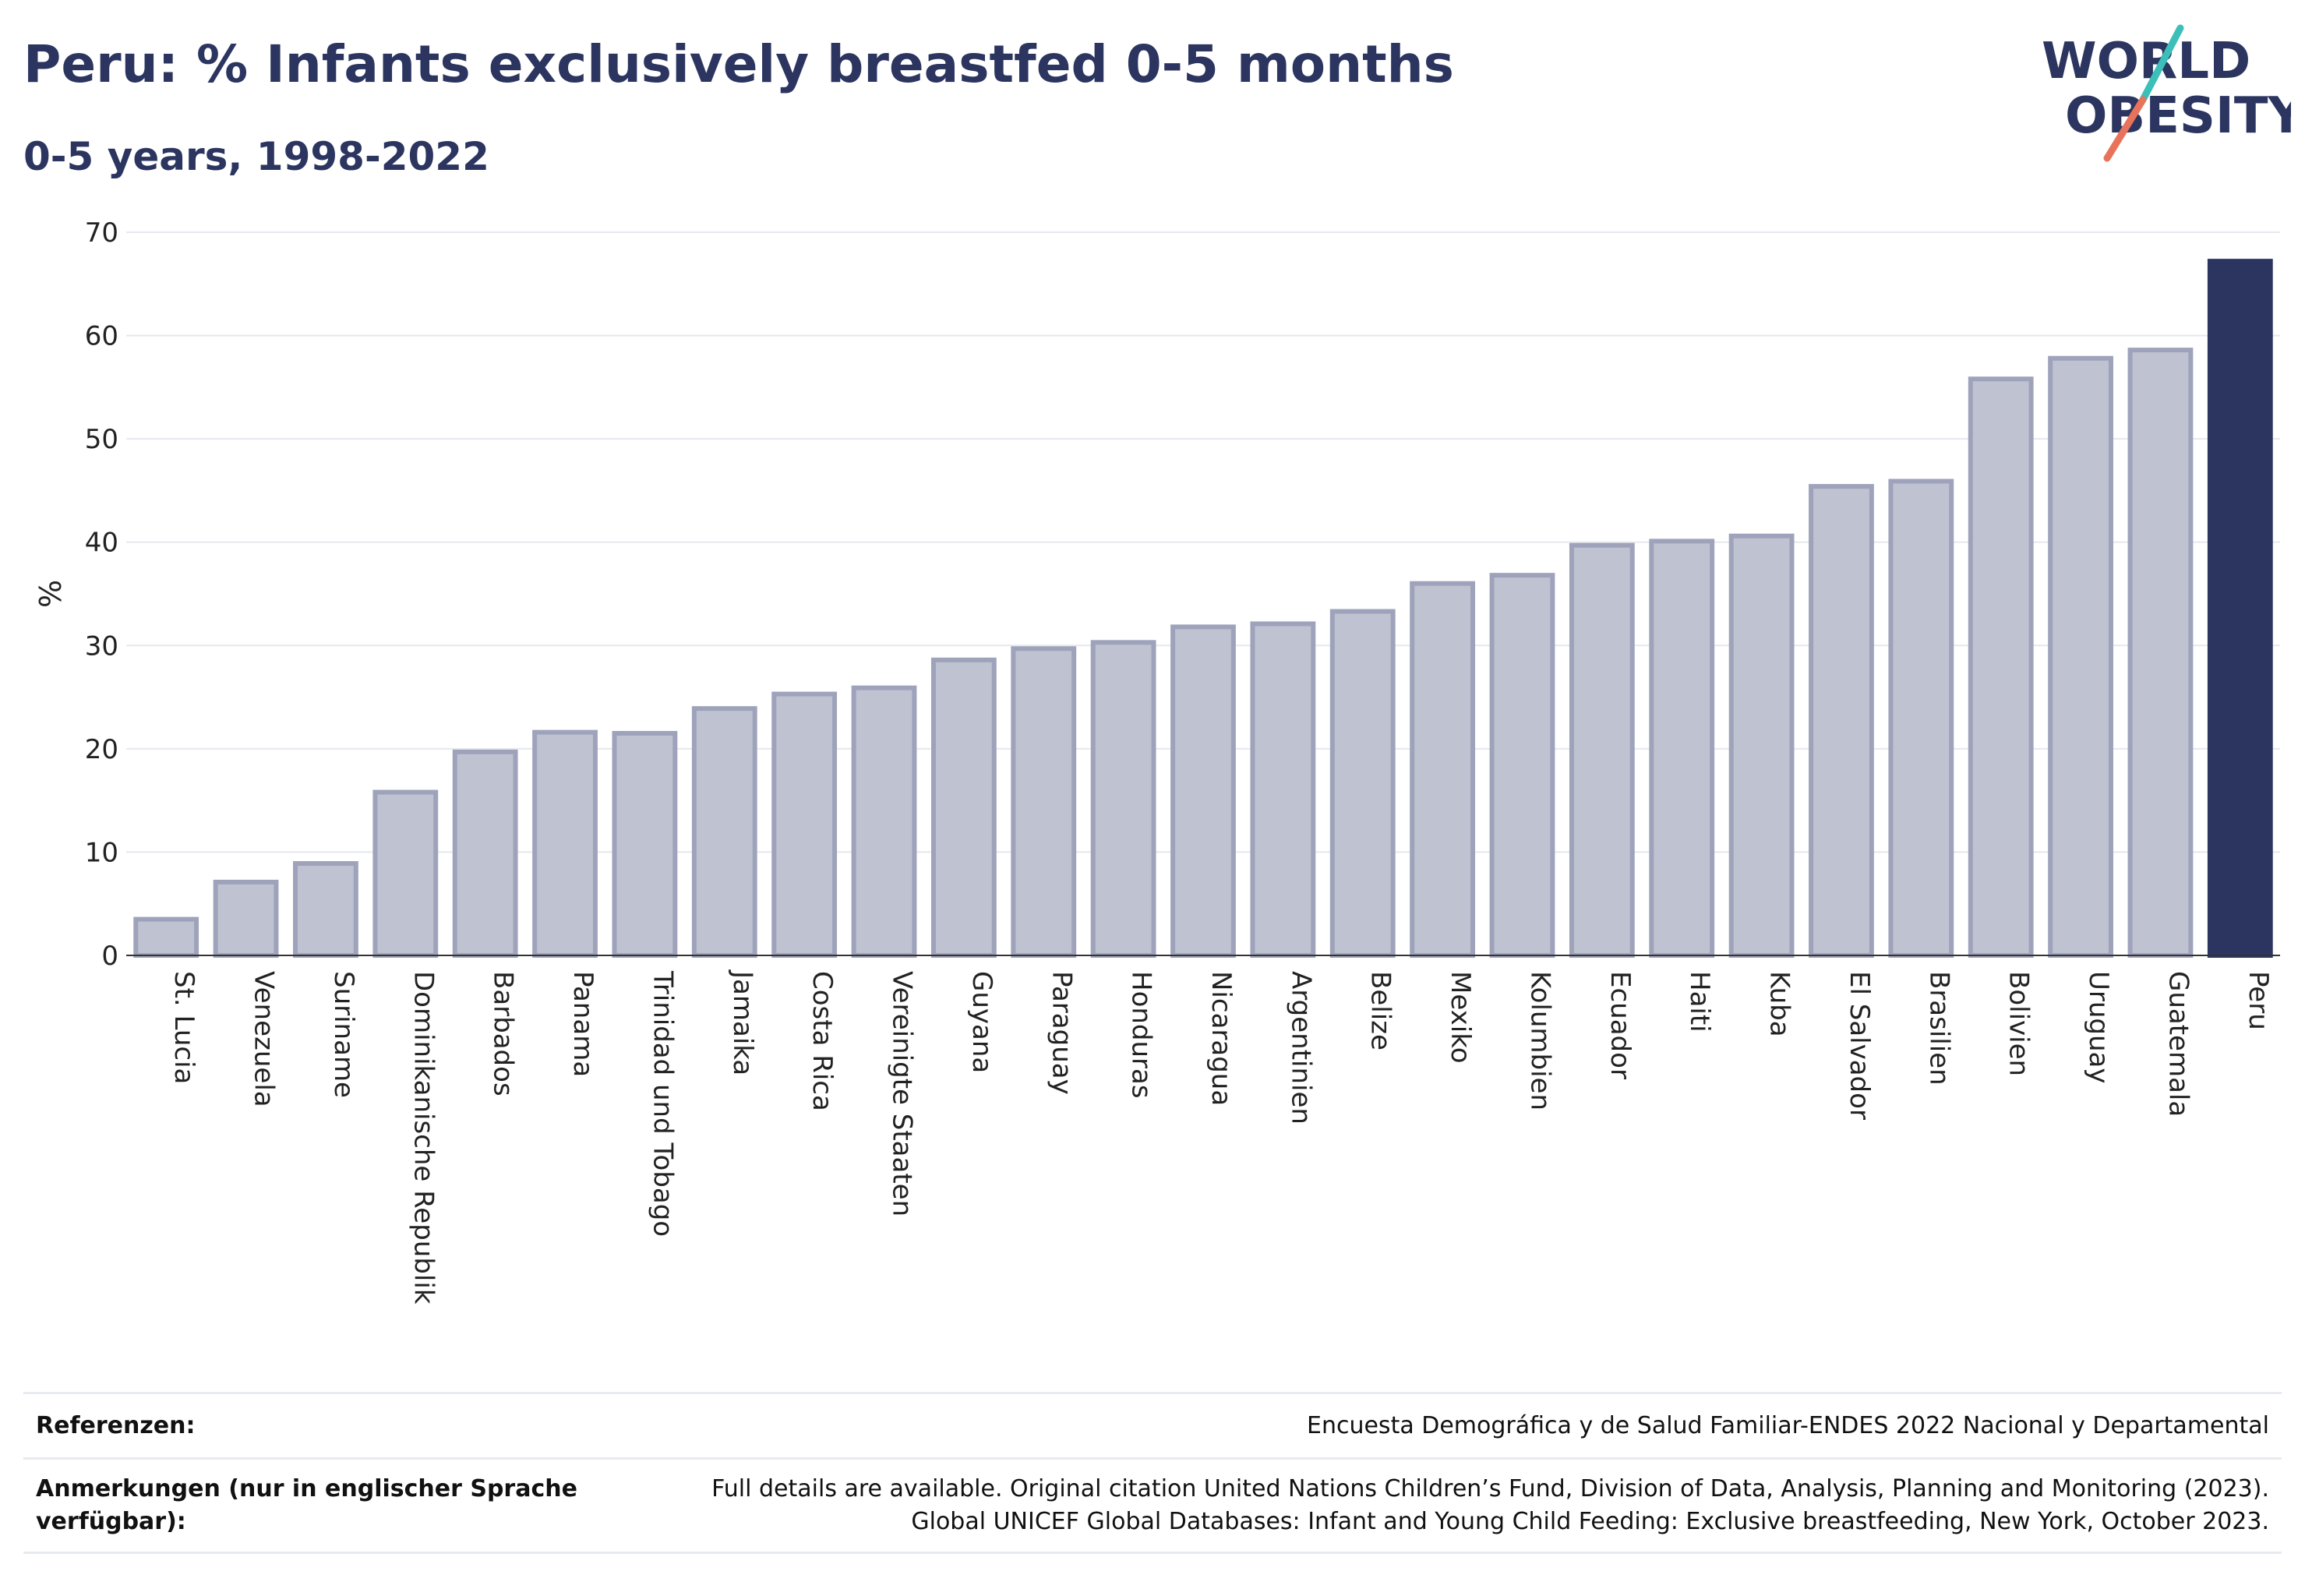 This screenshot has width=2305, height=1596. I want to click on logo-line1: WORLD, so click(2146, 61).